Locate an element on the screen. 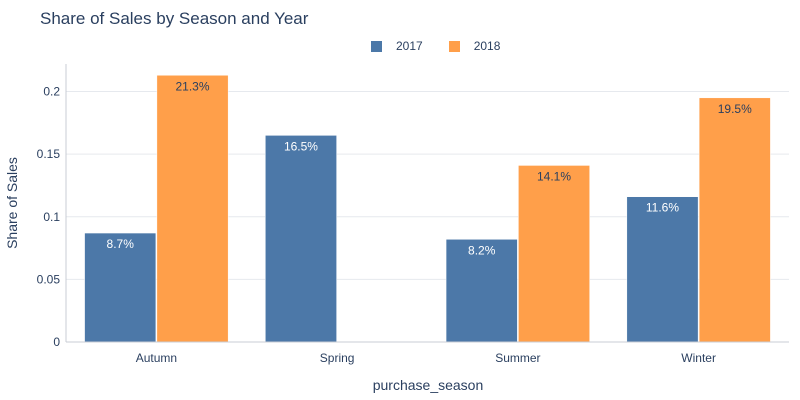  chart-title: Share of Sales by Season and Year is located at coordinates (174, 18).